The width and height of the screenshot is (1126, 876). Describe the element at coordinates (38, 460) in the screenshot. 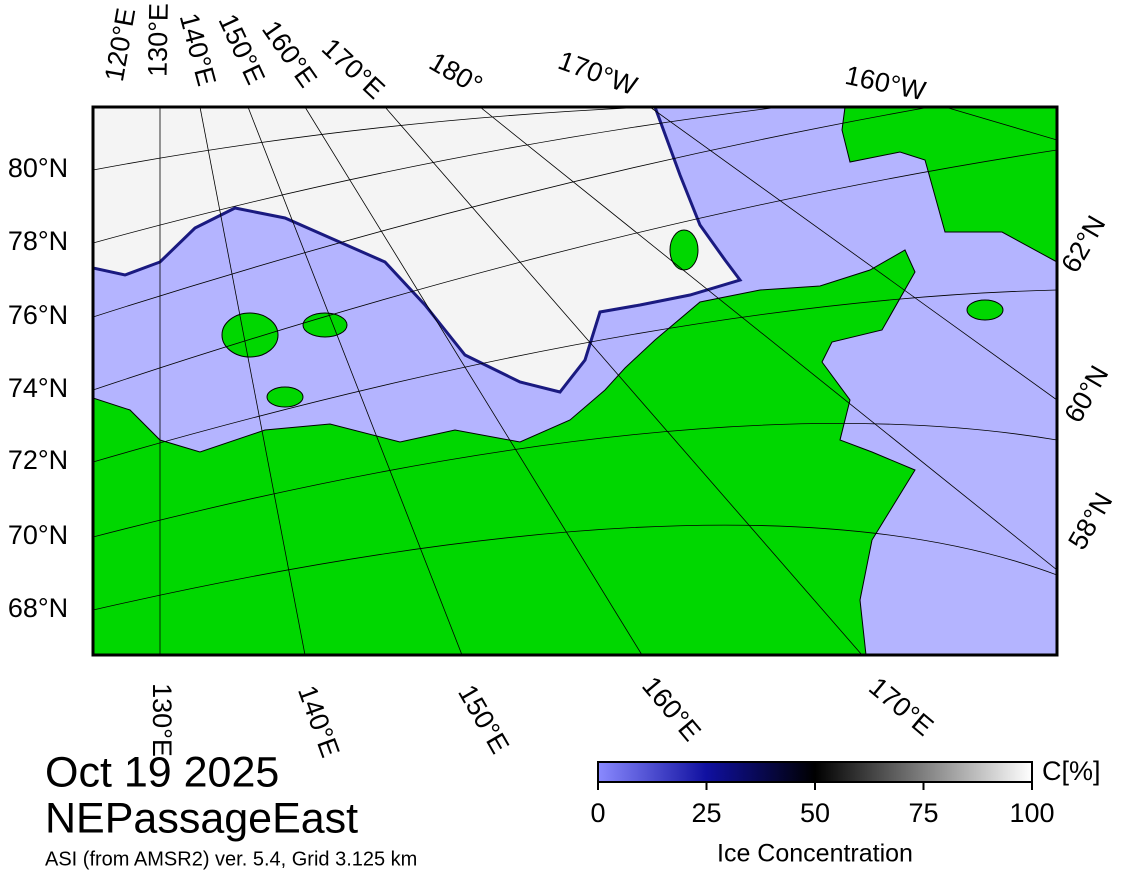

I see `lat-label: 72°N` at that location.